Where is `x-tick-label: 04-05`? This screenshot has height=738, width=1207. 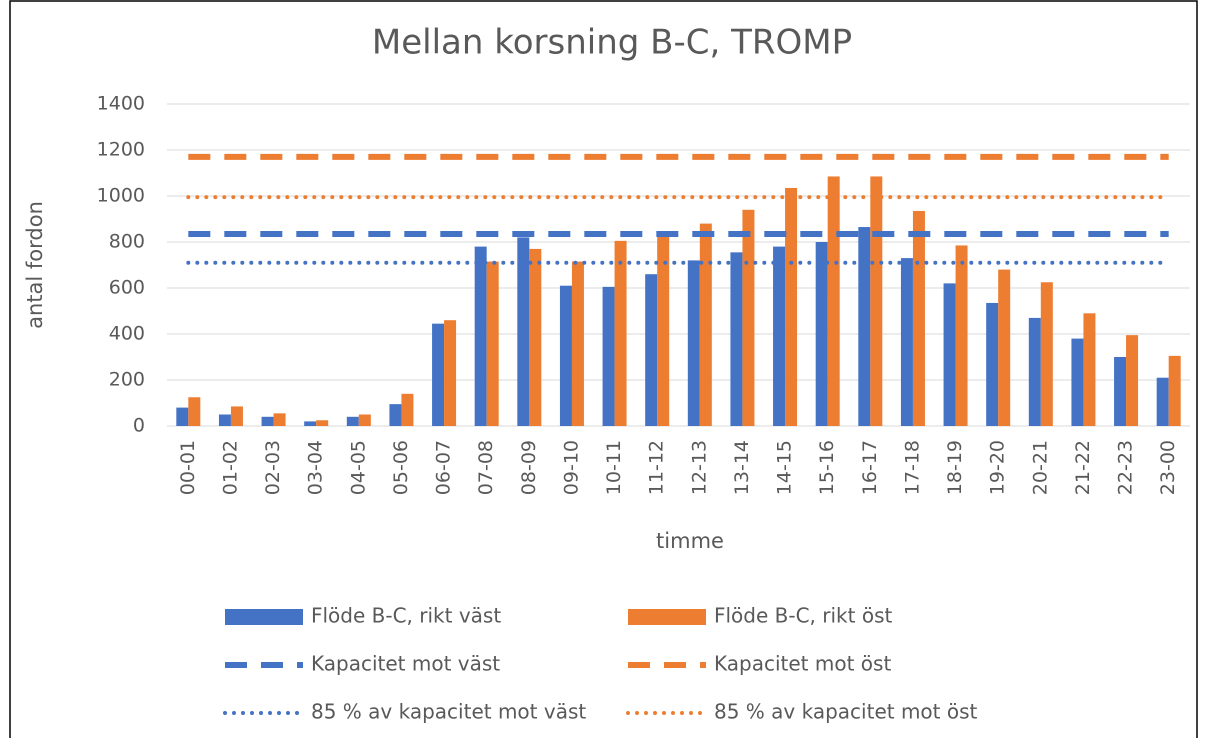 x-tick-label: 04-05 is located at coordinates (358, 467).